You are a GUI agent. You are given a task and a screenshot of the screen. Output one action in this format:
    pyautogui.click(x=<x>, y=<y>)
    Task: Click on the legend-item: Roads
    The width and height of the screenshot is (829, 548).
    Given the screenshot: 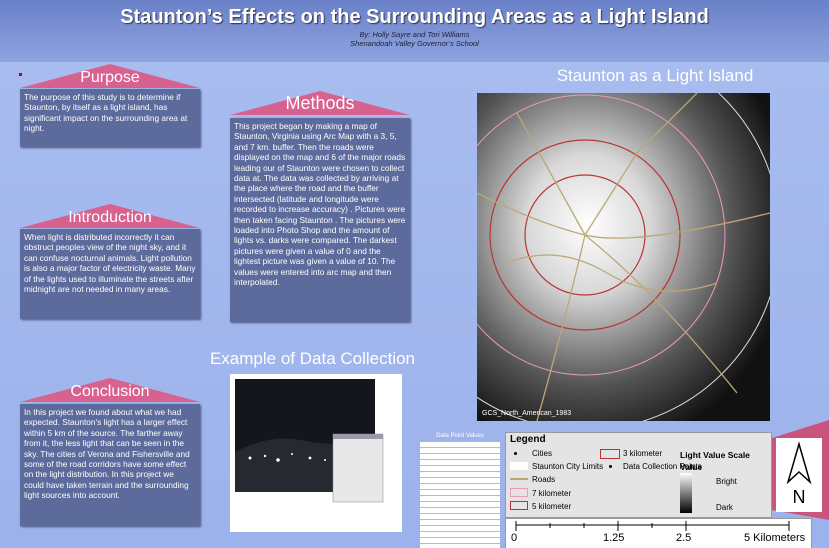 What is the action you would take?
    pyautogui.click(x=544, y=479)
    